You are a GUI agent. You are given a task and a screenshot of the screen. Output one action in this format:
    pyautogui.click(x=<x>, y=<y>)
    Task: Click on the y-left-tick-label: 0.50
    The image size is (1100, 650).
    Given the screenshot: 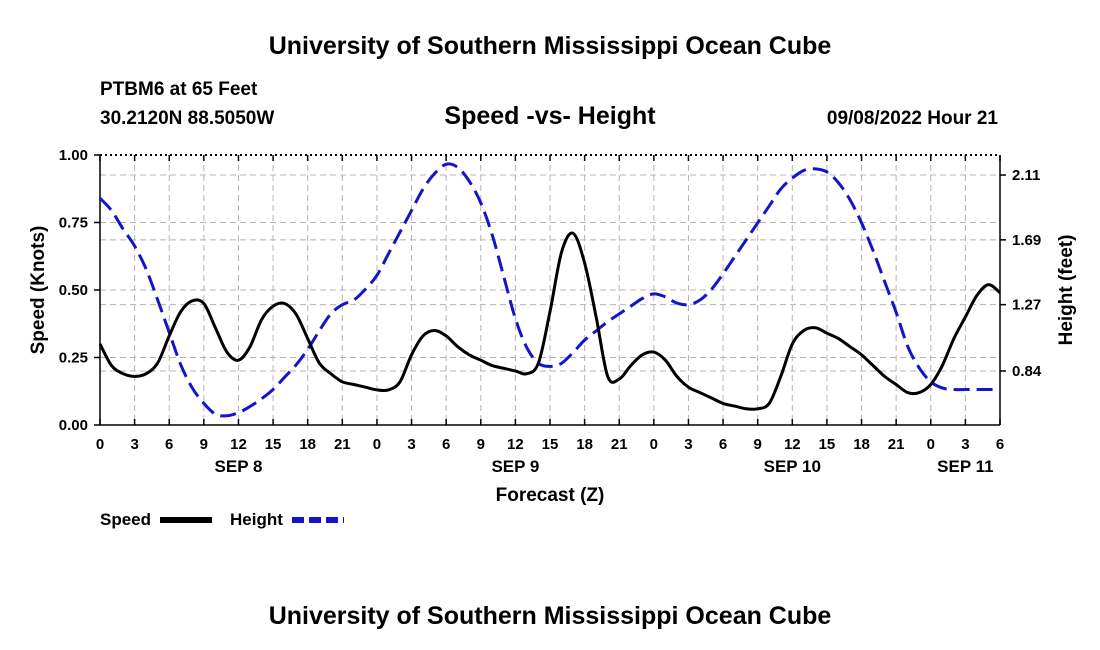 What is the action you would take?
    pyautogui.click(x=73, y=290)
    